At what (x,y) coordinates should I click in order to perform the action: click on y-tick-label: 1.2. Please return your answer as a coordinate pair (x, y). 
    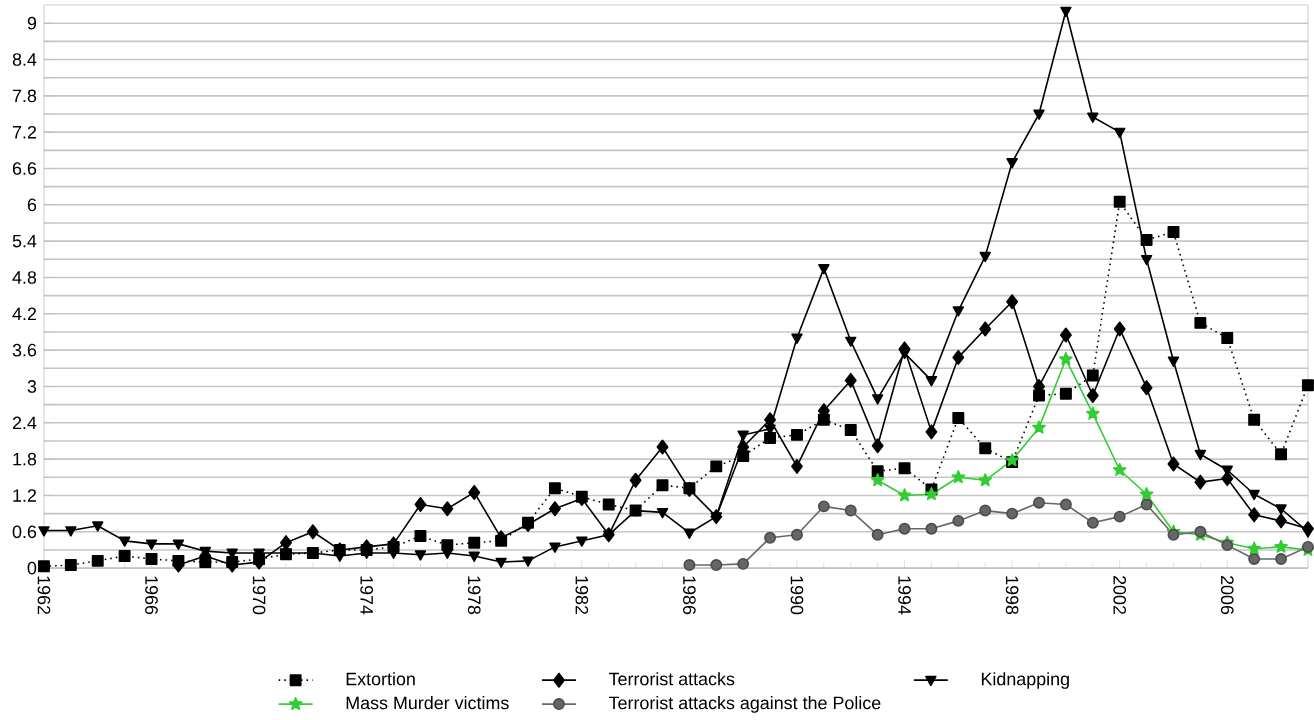
    Looking at the image, I should click on (25, 495).